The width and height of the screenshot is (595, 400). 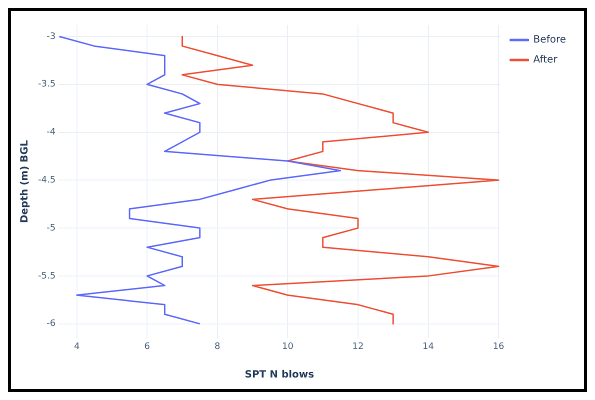 I want to click on y-tick-label: -4, so click(x=51, y=133).